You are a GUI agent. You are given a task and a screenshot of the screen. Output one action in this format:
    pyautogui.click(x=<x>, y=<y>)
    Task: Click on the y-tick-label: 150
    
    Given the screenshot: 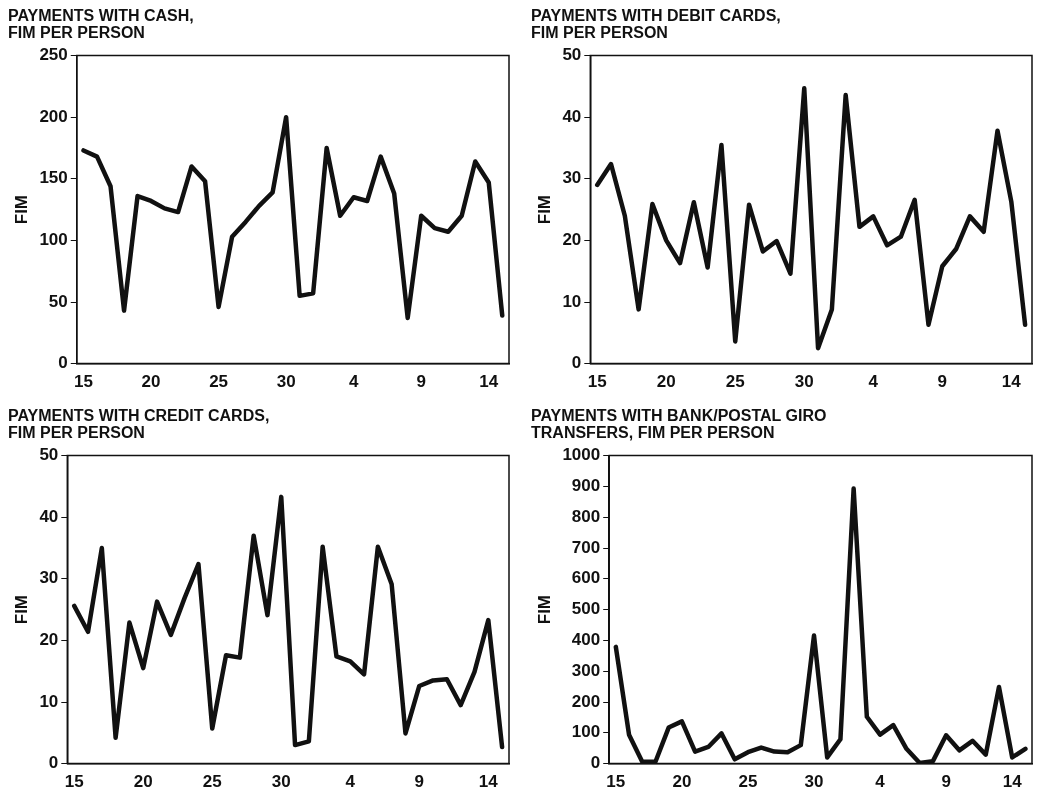 What is the action you would take?
    pyautogui.click(x=53, y=178)
    